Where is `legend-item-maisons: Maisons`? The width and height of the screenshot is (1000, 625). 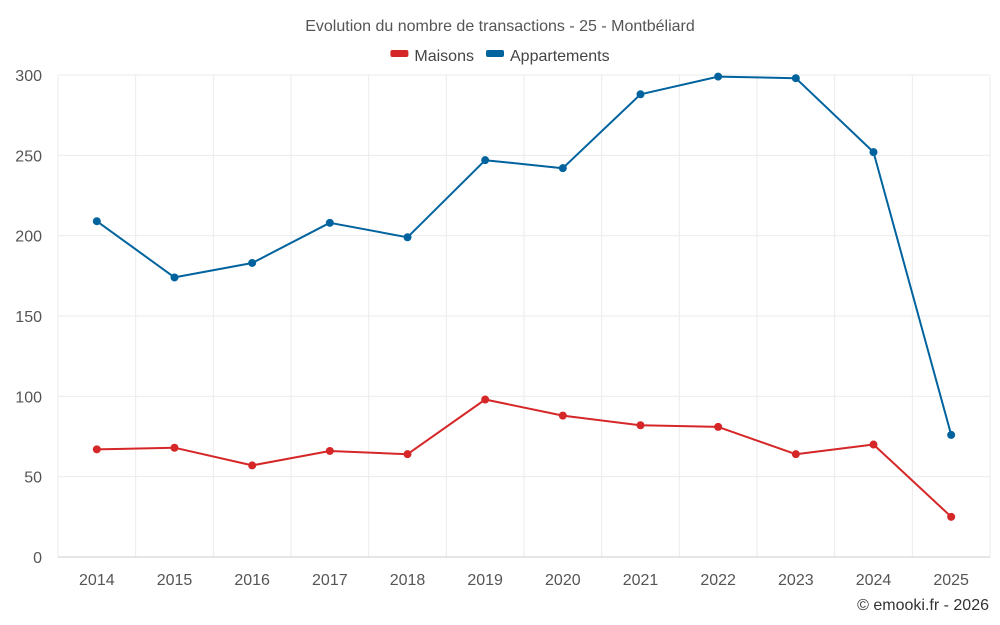 legend-item-maisons: Maisons is located at coordinates (432, 56).